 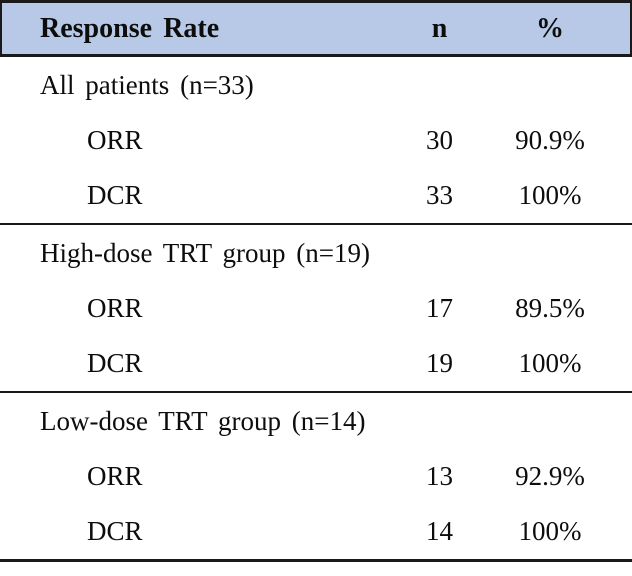 I want to click on row-n-value: 17, so click(x=439, y=308).